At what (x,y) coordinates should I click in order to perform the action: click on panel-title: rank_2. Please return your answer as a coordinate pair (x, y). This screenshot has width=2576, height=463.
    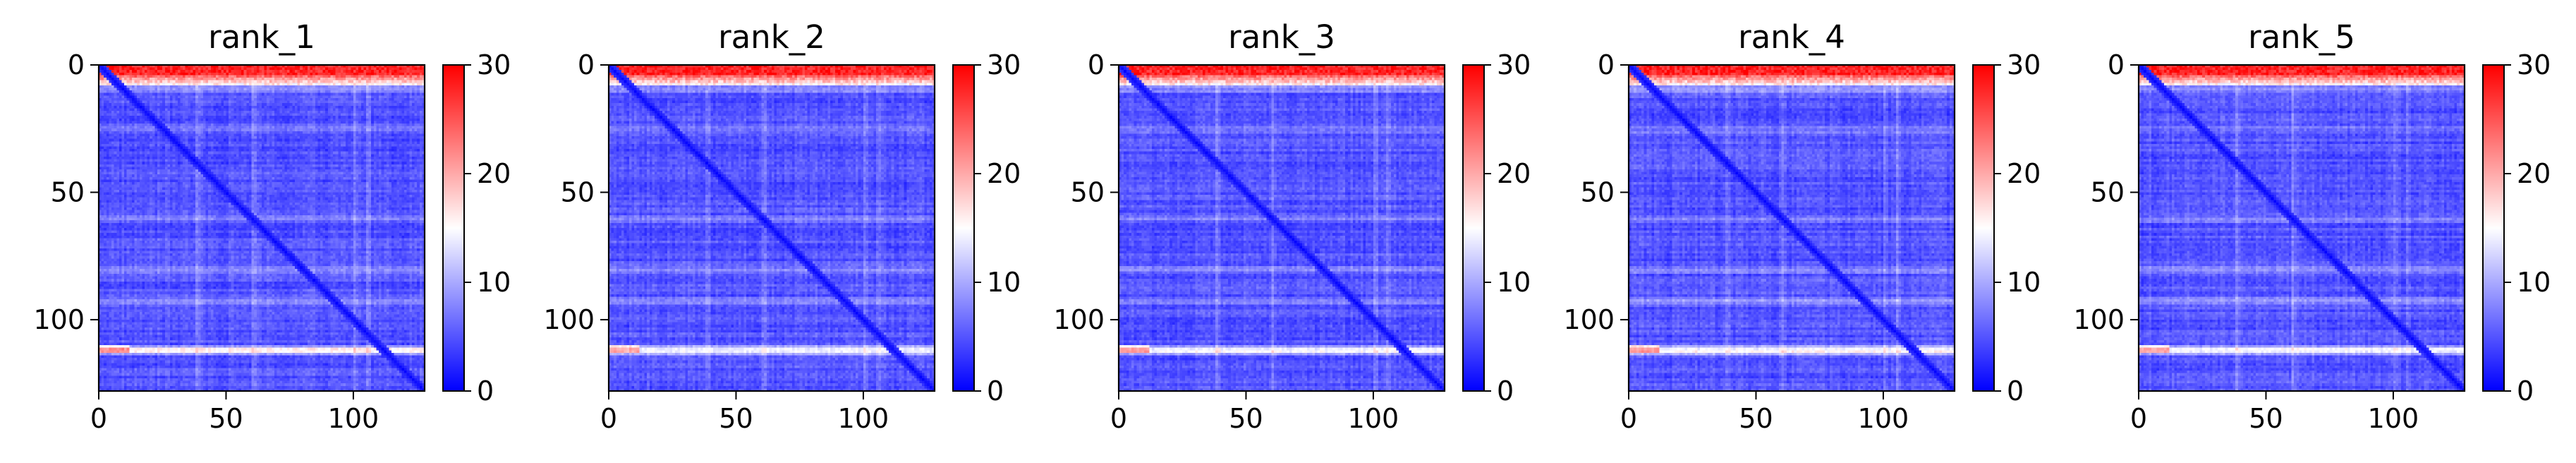
    Looking at the image, I should click on (772, 37).